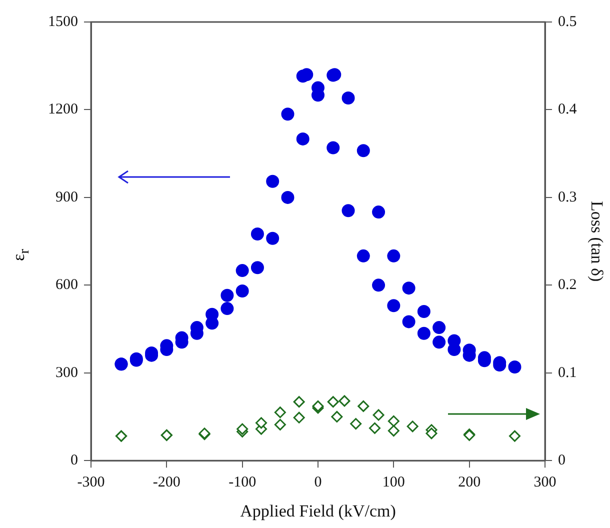  What do you see at coordinates (562, 460) in the screenshot?
I see `y2-tick-label: 0` at bounding box center [562, 460].